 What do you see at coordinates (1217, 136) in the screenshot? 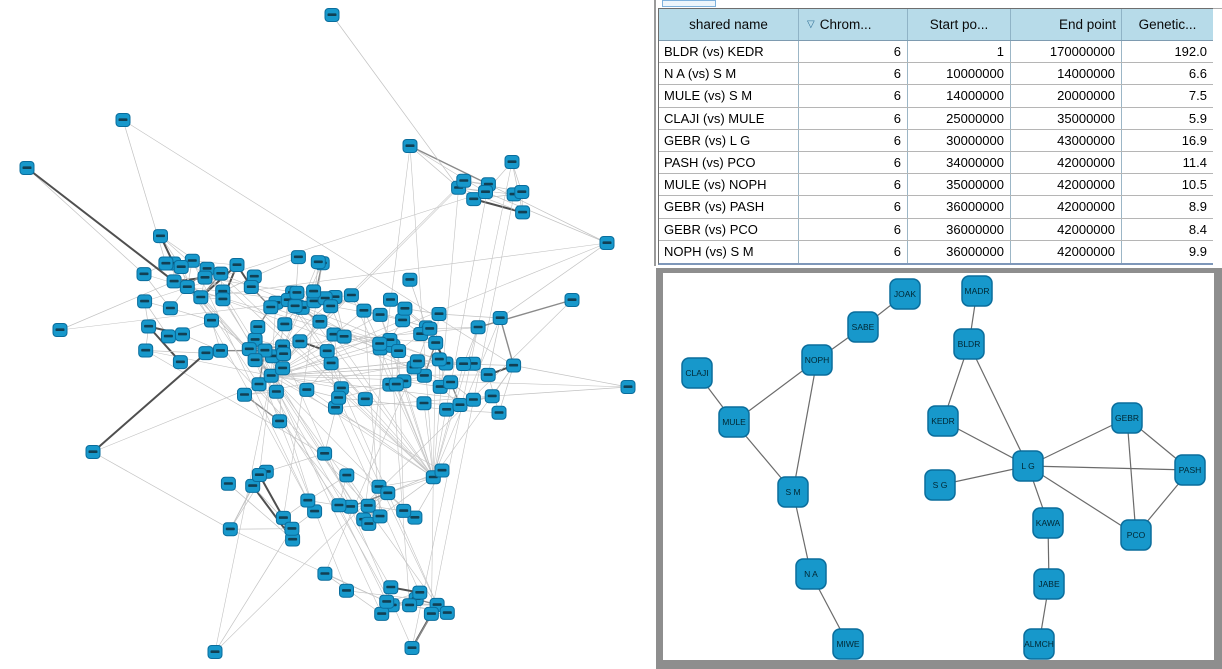
I see `scrollbar-track` at bounding box center [1217, 136].